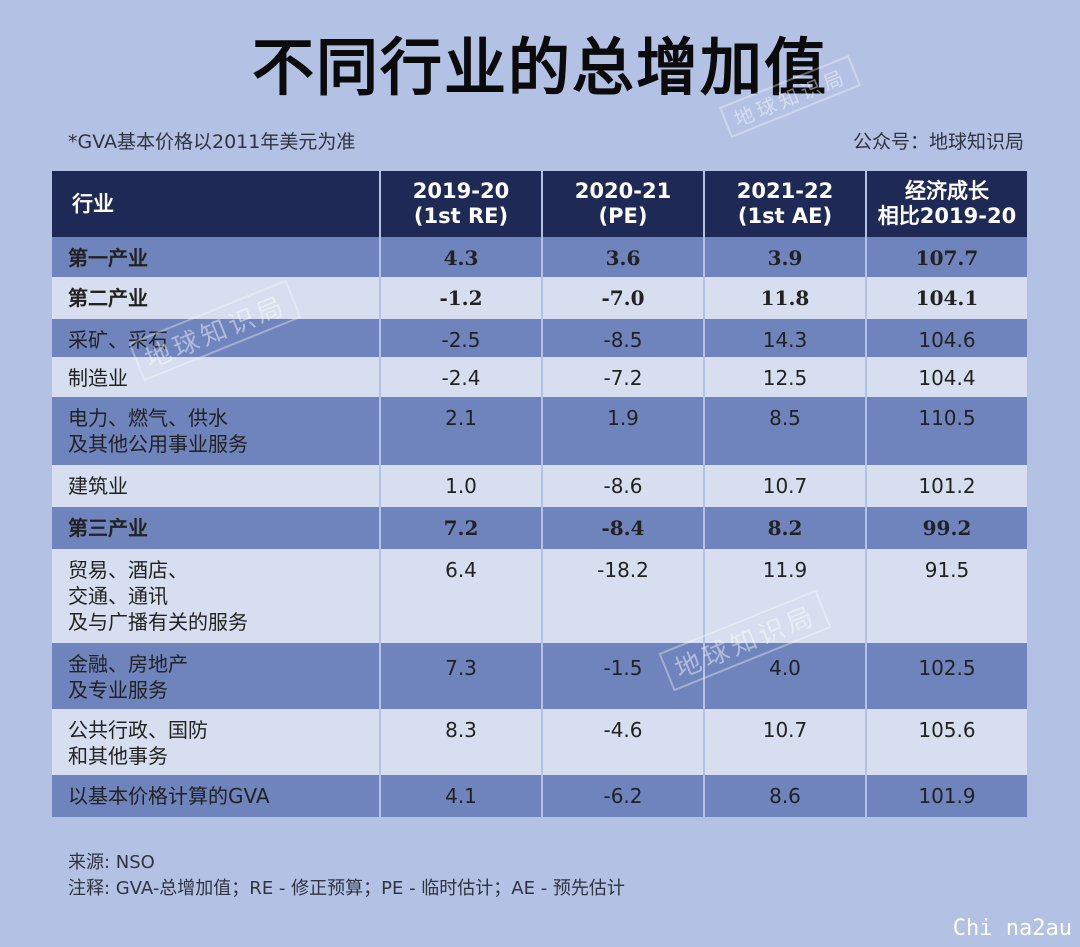 The image size is (1080, 947). Describe the element at coordinates (461, 796) in the screenshot. I see `cell-2019-20: 4.1` at that location.